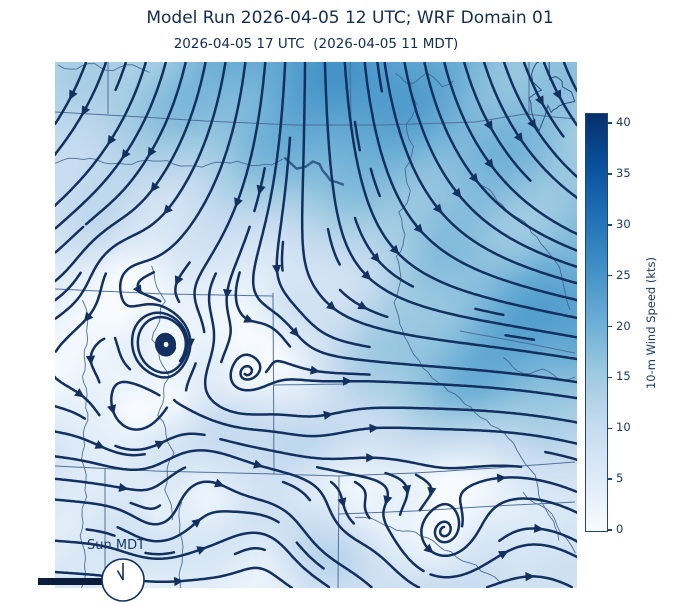  What do you see at coordinates (623, 223) in the screenshot?
I see `colorbar-tick-label: 30` at bounding box center [623, 223].